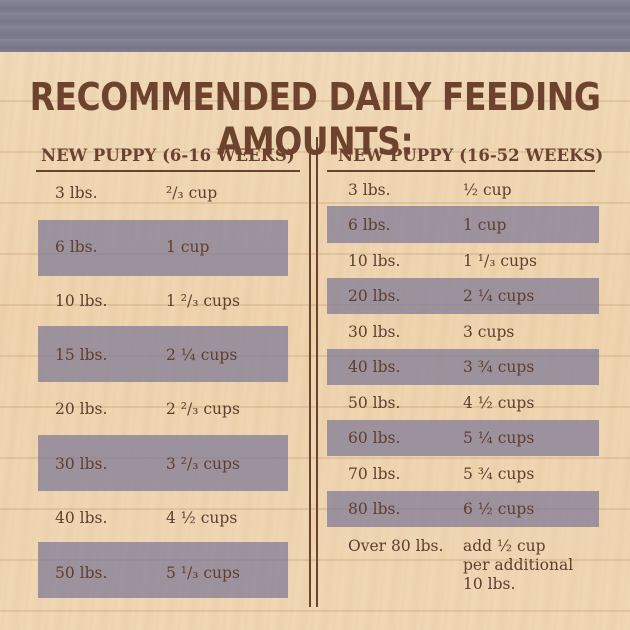 The width and height of the screenshot is (630, 630). Describe the element at coordinates (310, 372) in the screenshot. I see `divider-line-left` at that location.